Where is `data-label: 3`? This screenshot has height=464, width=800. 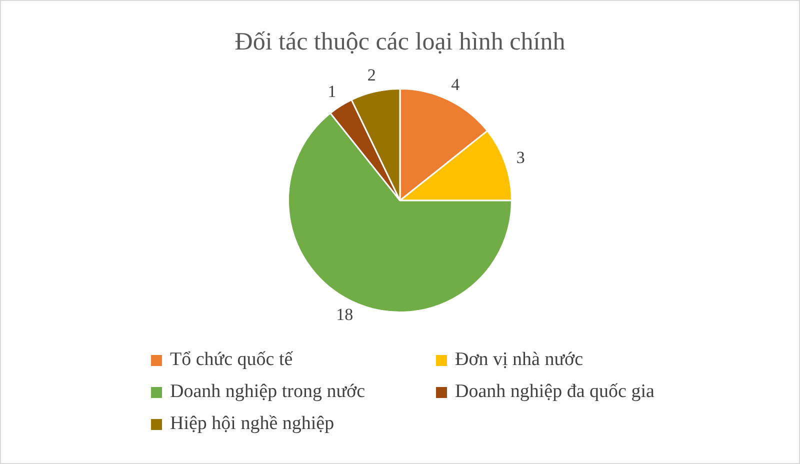 data-label: 3 is located at coordinates (520, 157).